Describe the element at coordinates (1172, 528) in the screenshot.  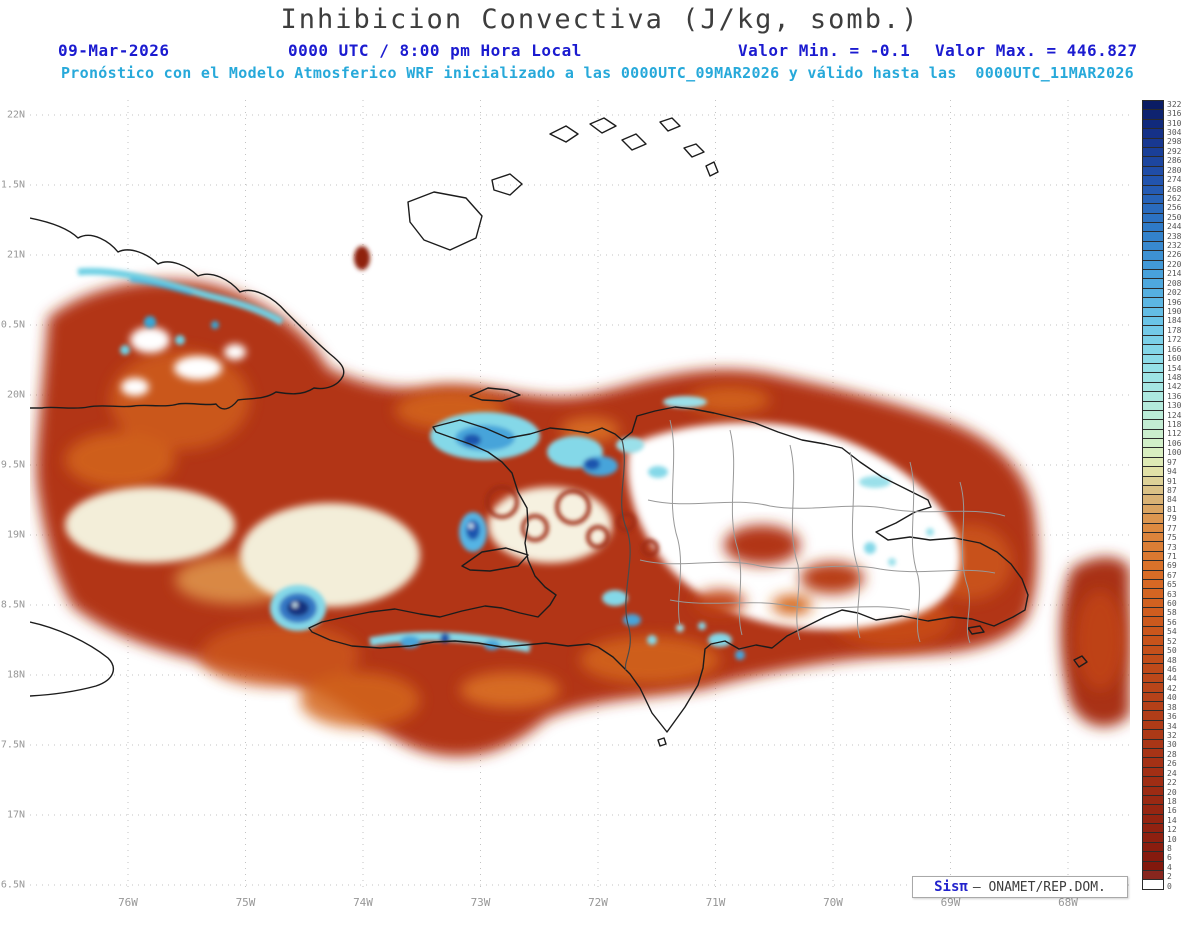
I see `colorbar-tick-label: 77` at that location.